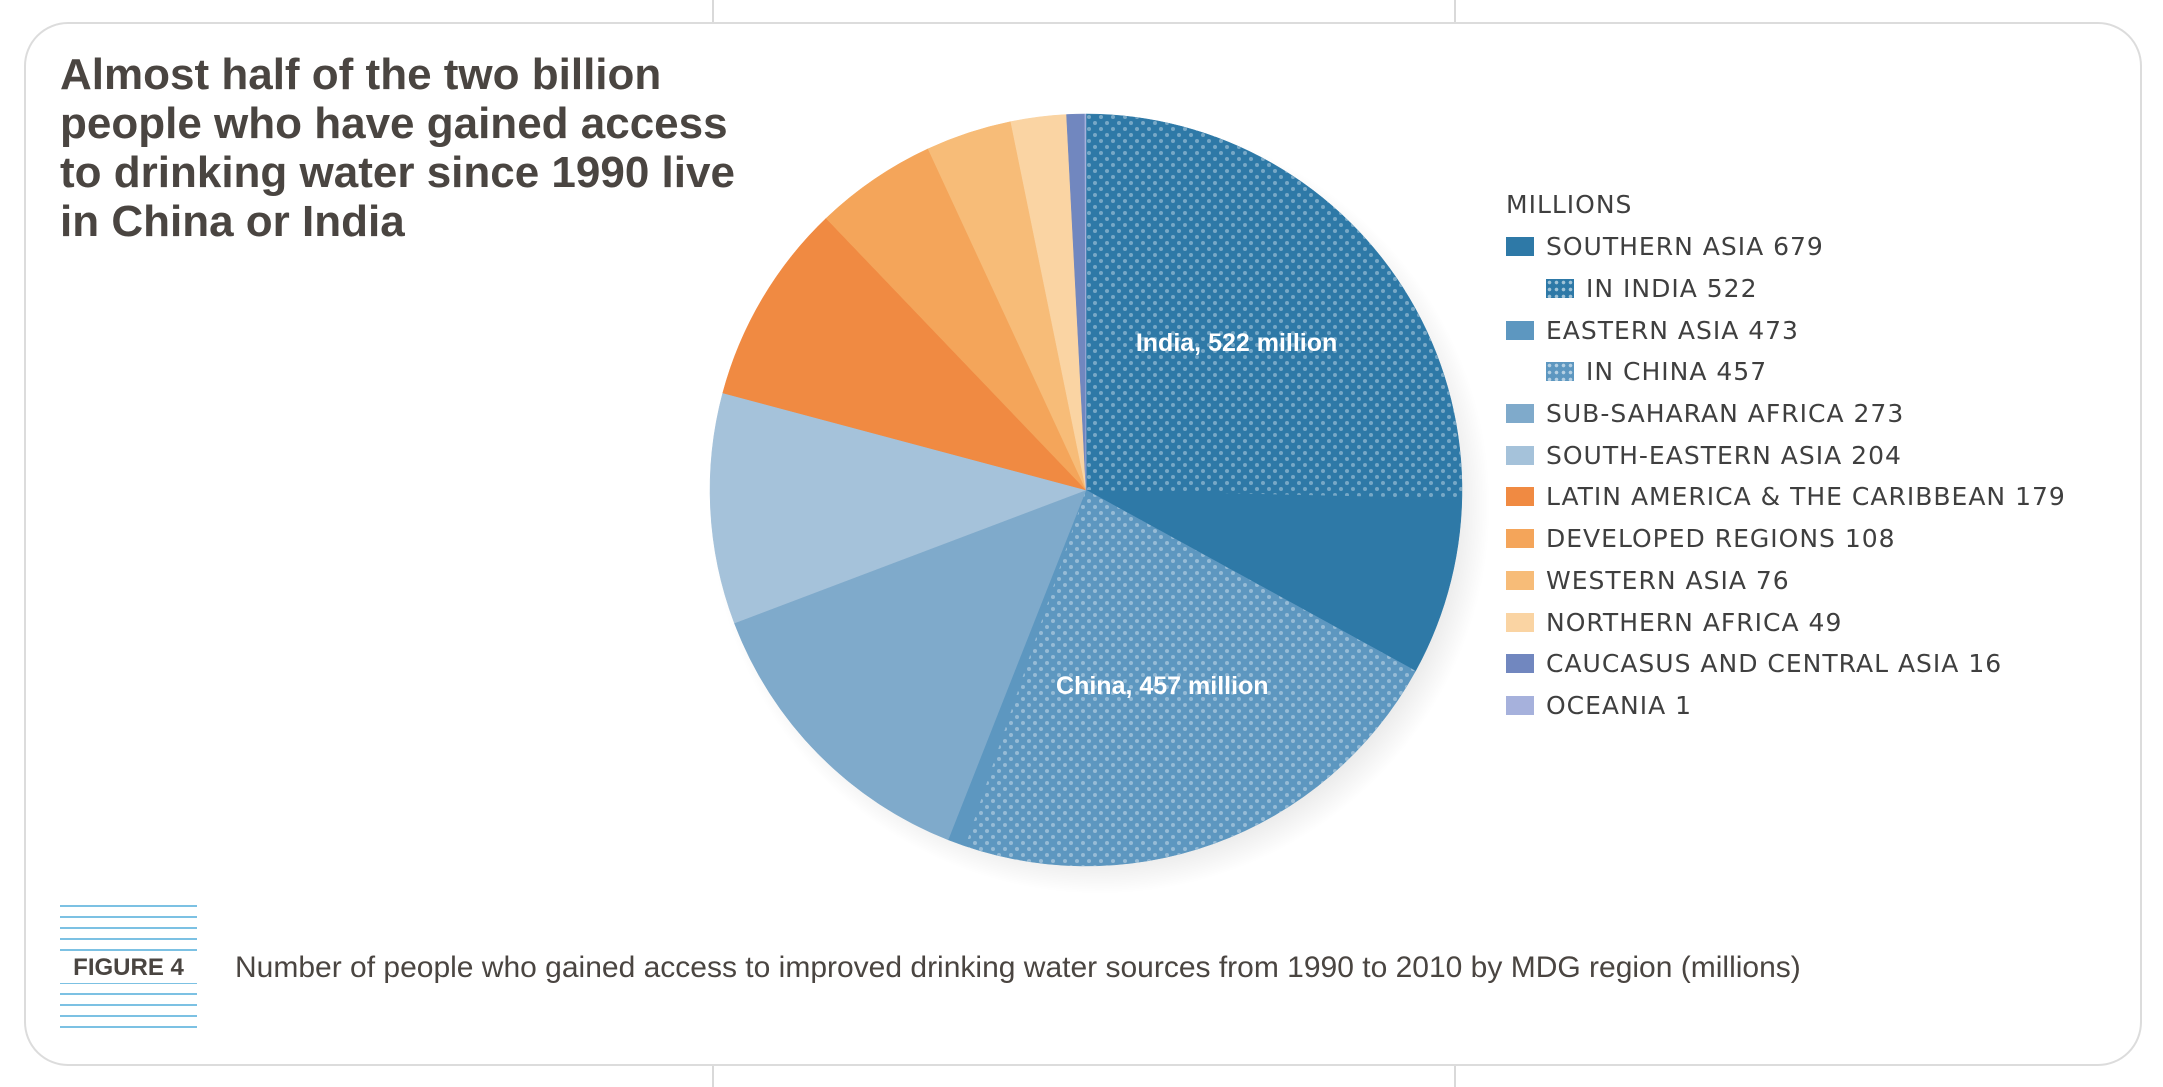  I want to click on annotation-in-india: India, 522 million, so click(1236, 343).